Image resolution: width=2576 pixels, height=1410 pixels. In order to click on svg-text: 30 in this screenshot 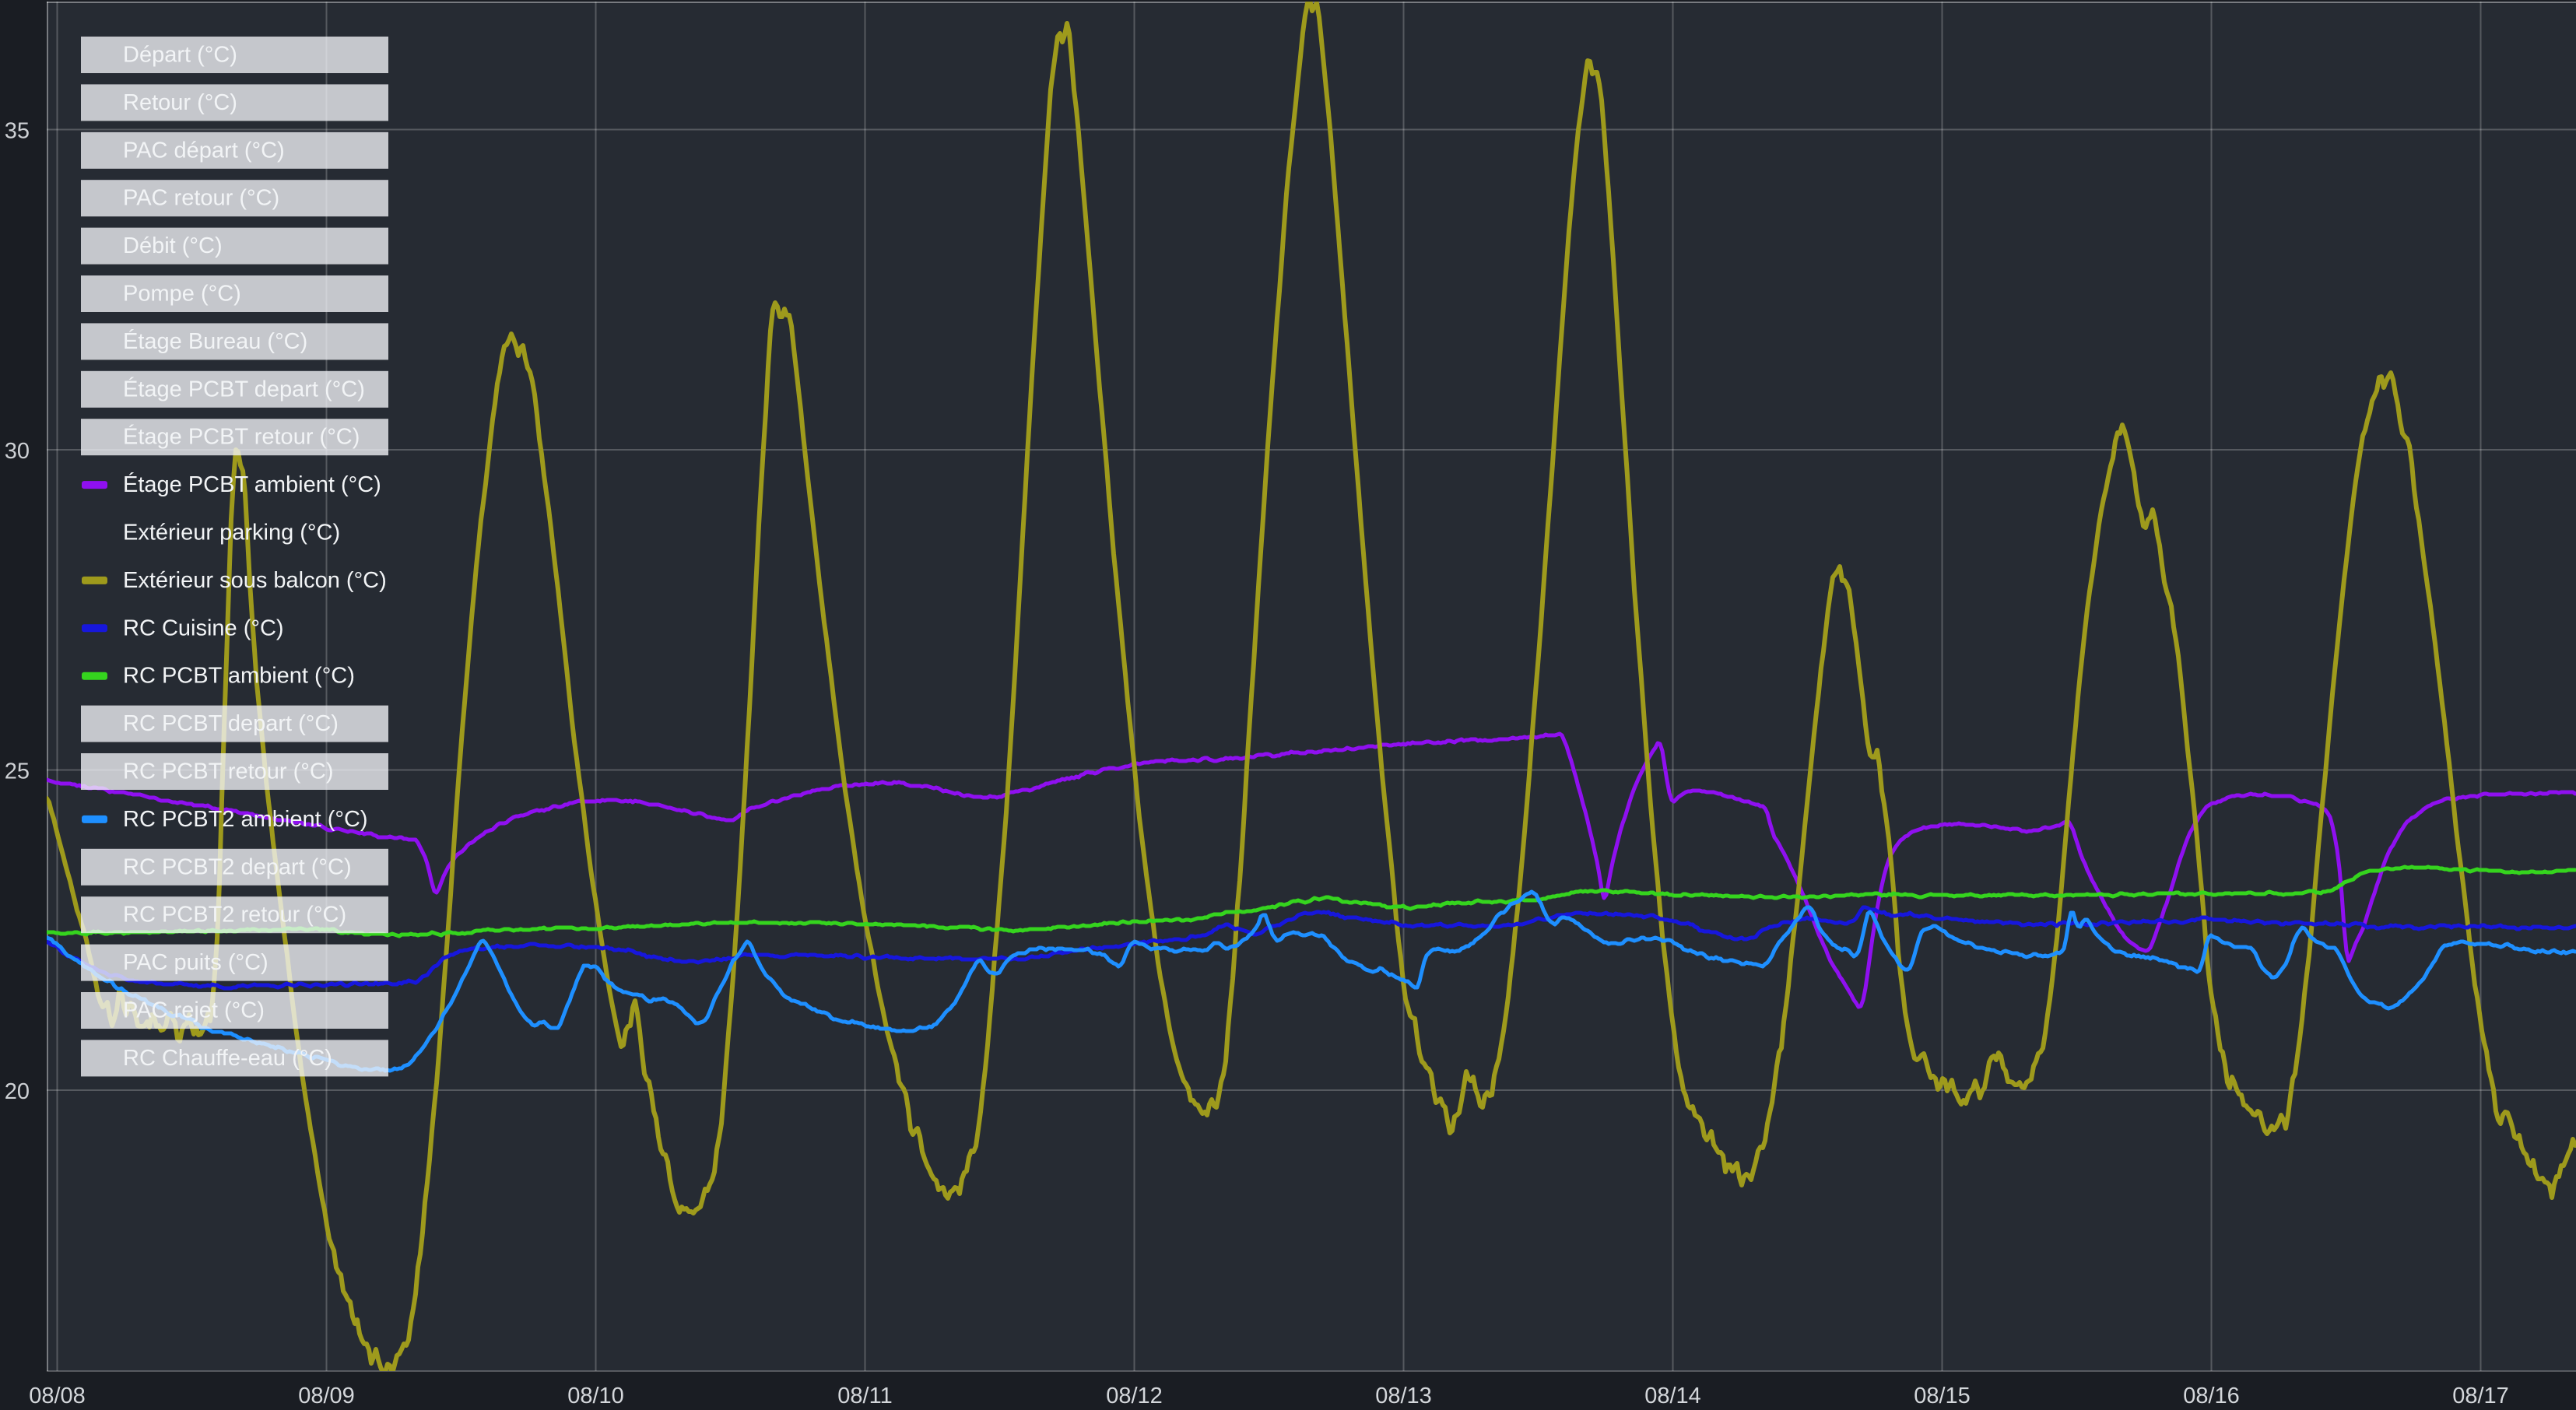, I will do `click(17, 451)`.